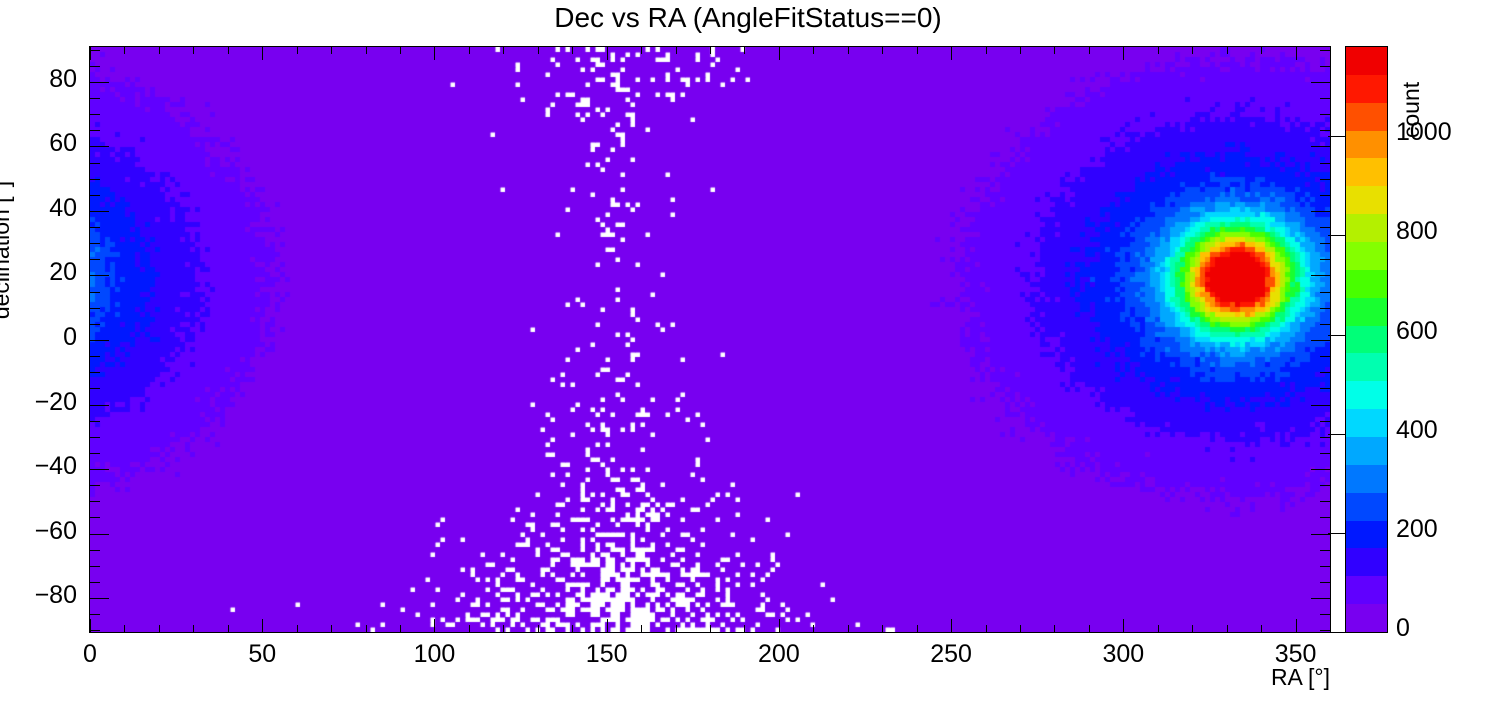 The width and height of the screenshot is (1496, 722). What do you see at coordinates (779, 654) in the screenshot?
I see `x-axis-tick-label: 200` at bounding box center [779, 654].